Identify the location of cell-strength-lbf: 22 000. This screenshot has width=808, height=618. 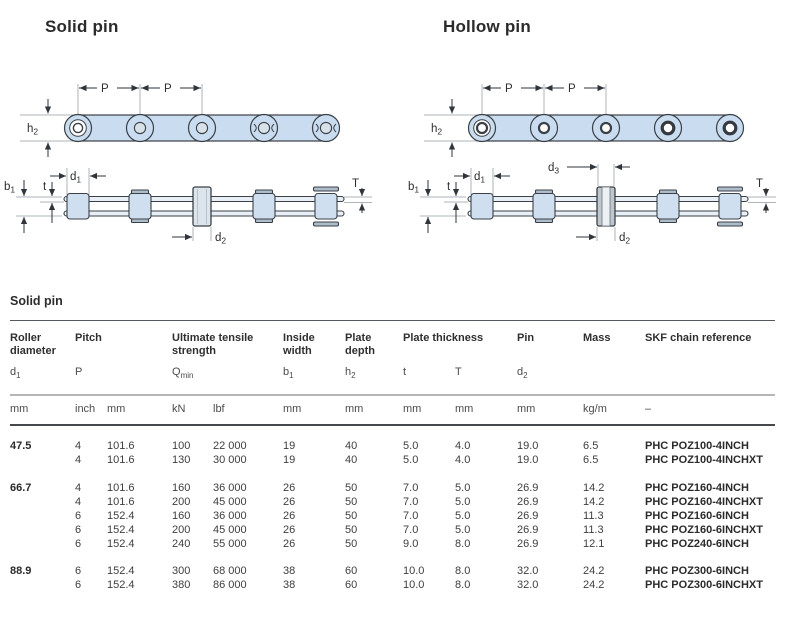
(230, 446).